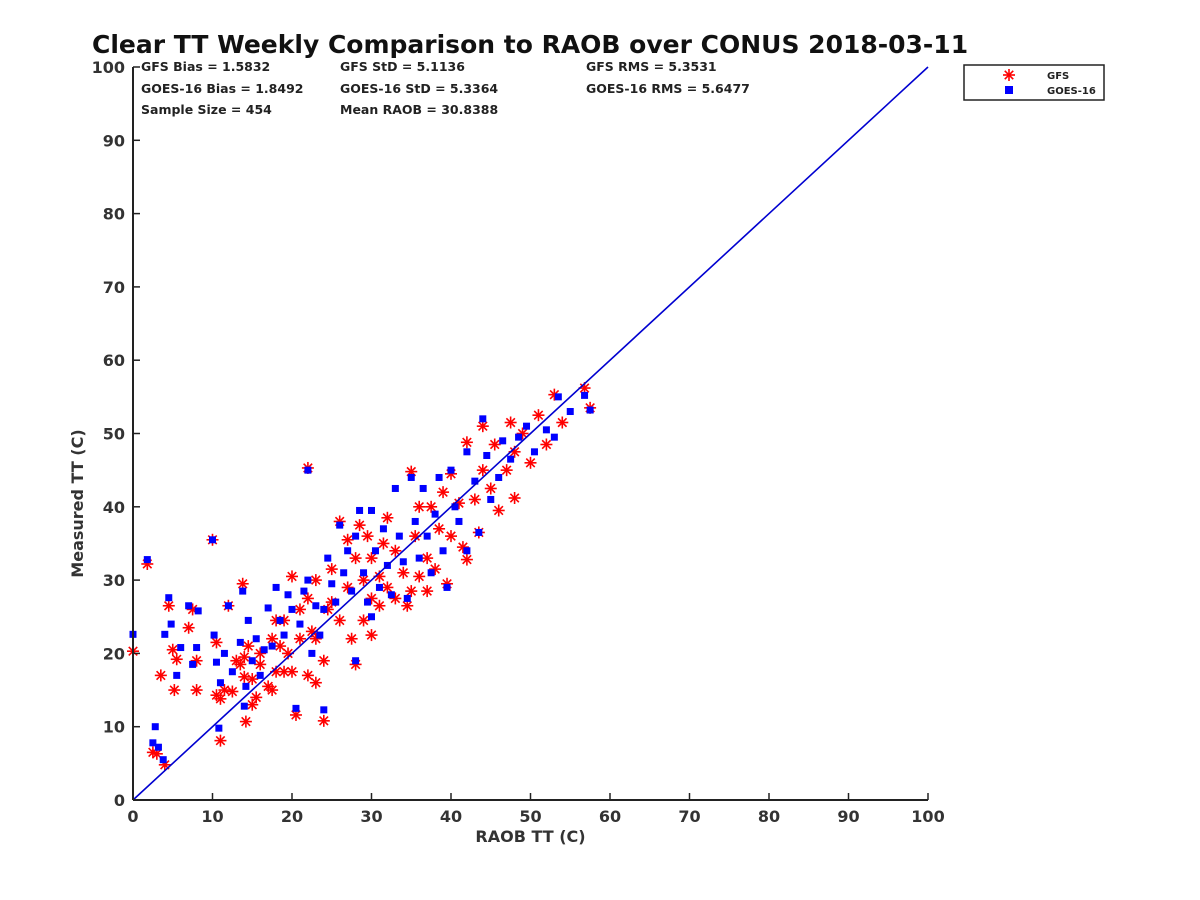 The height and width of the screenshot is (900, 1200). What do you see at coordinates (610, 816) in the screenshot?
I see `x-tick-label: 60` at bounding box center [610, 816].